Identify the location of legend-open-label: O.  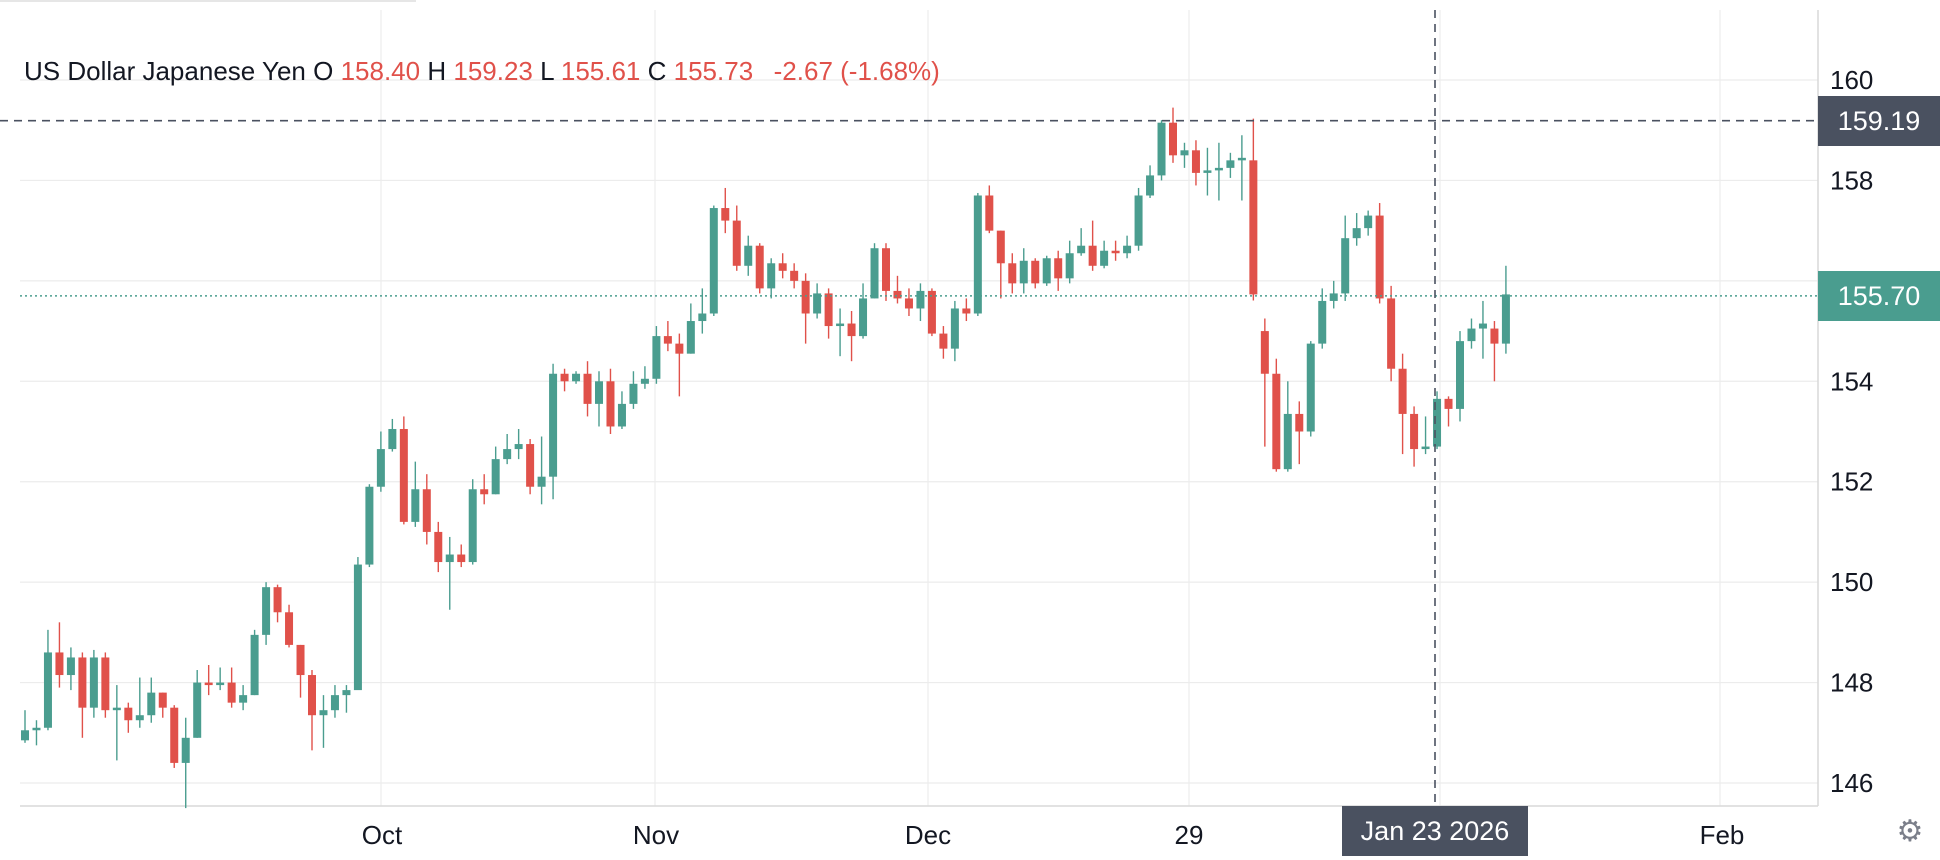
(323, 71).